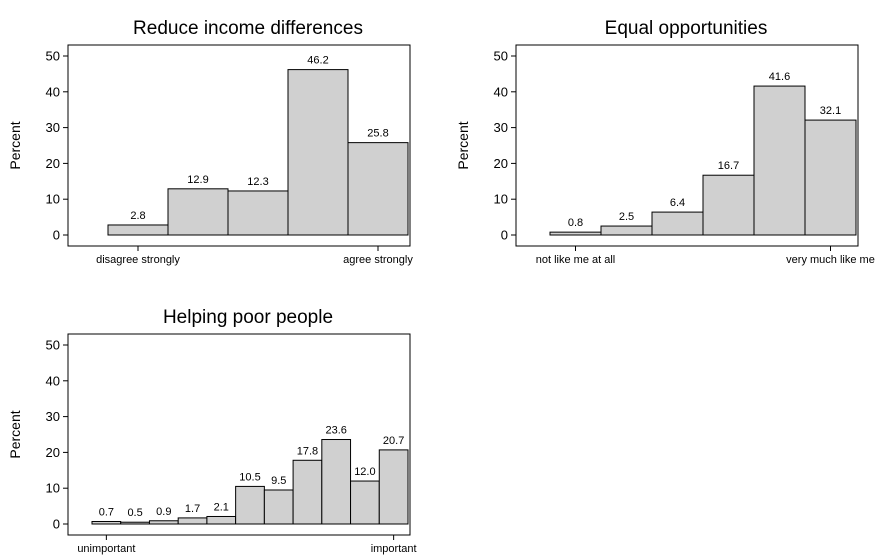 The height and width of the screenshot is (556, 880). Describe the element at coordinates (278, 481) in the screenshot. I see `bar-value-label-7: 9.5` at that location.